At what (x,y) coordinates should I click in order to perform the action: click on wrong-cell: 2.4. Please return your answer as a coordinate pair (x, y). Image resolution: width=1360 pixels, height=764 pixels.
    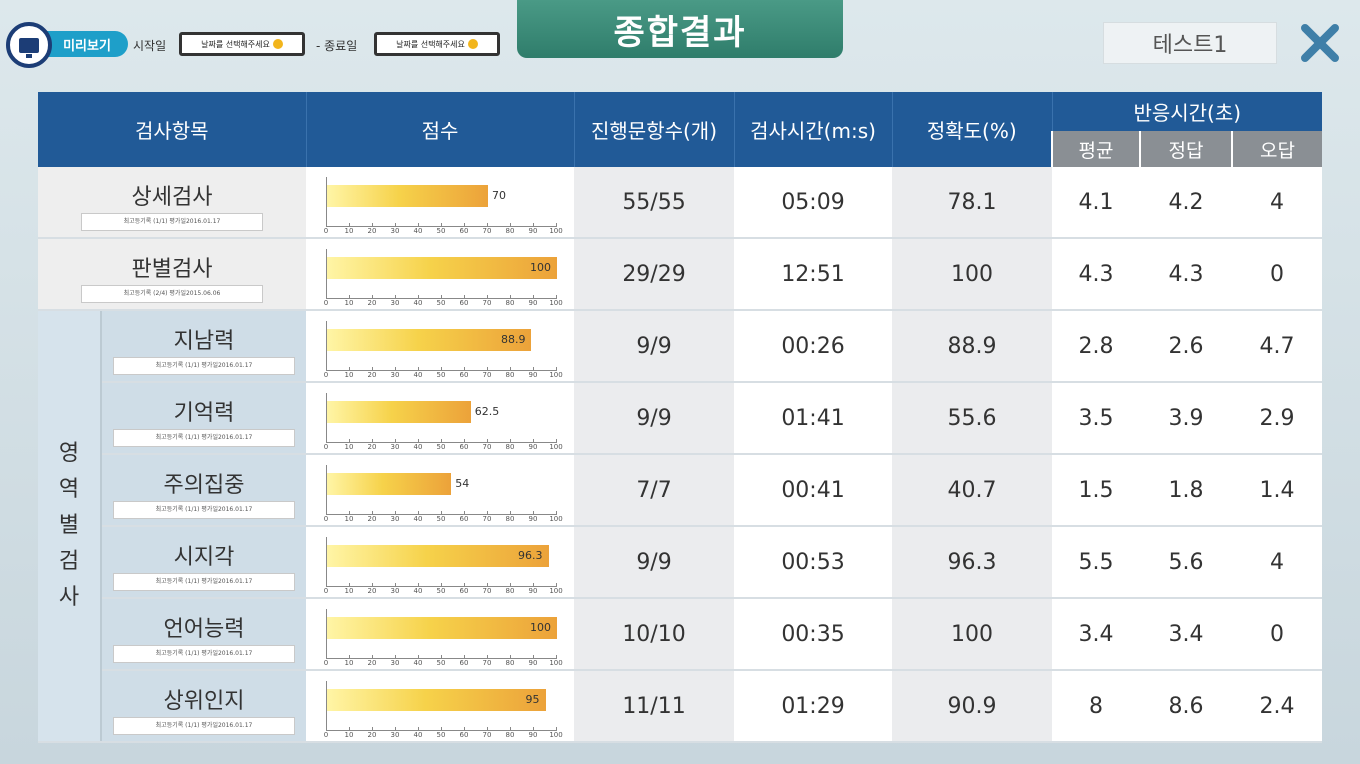
    Looking at the image, I should click on (1277, 706).